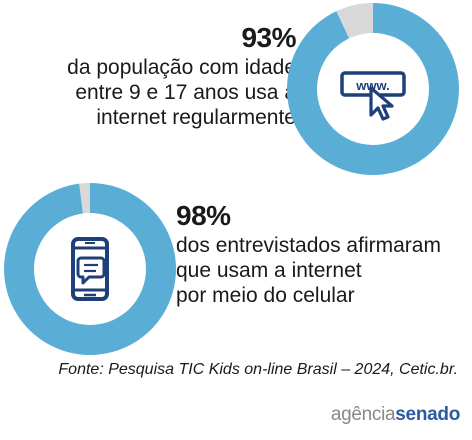 The width and height of the screenshot is (472, 440). What do you see at coordinates (427, 414) in the screenshot?
I see `logo-part2: senado` at bounding box center [427, 414].